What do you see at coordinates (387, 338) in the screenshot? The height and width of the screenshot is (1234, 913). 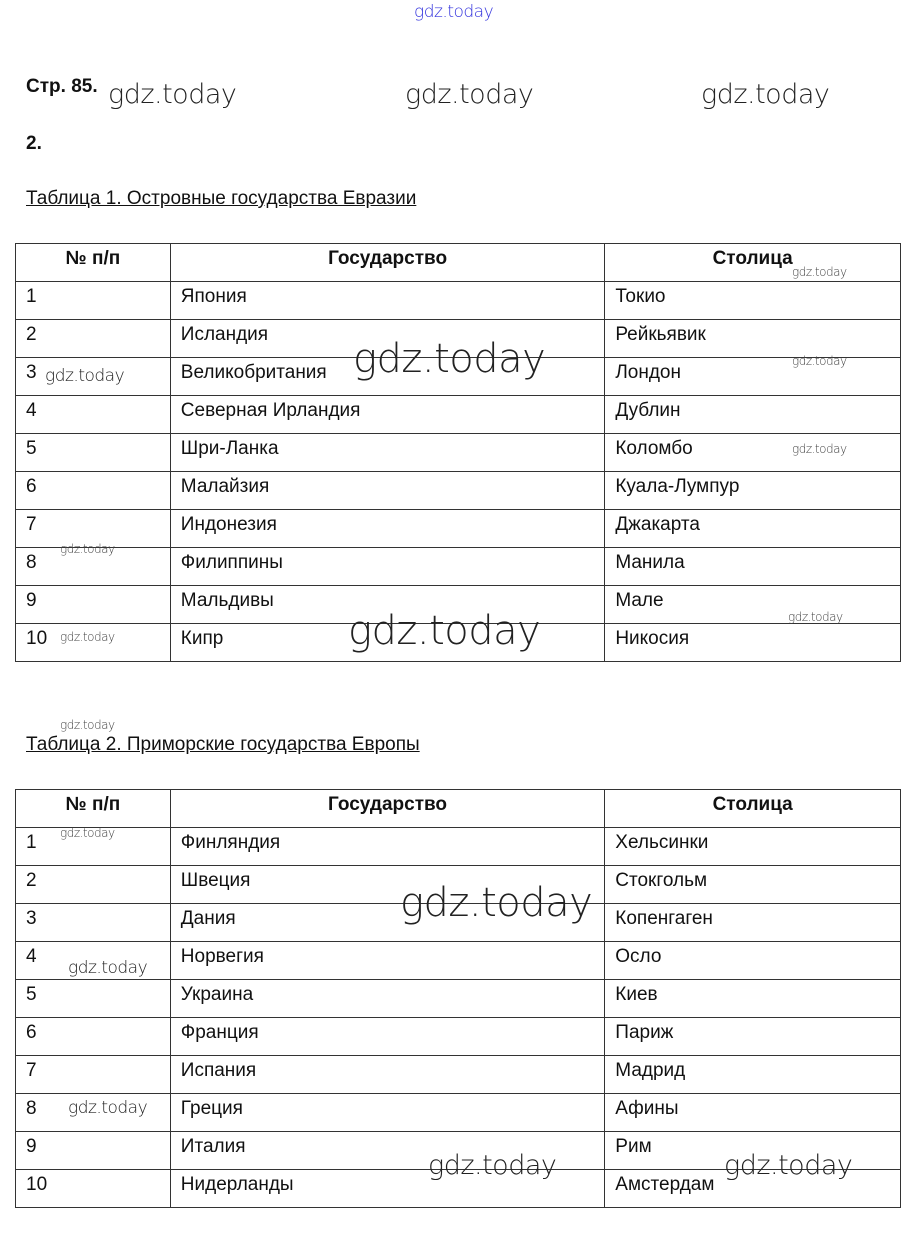 I see `cell-country: Исландия` at bounding box center [387, 338].